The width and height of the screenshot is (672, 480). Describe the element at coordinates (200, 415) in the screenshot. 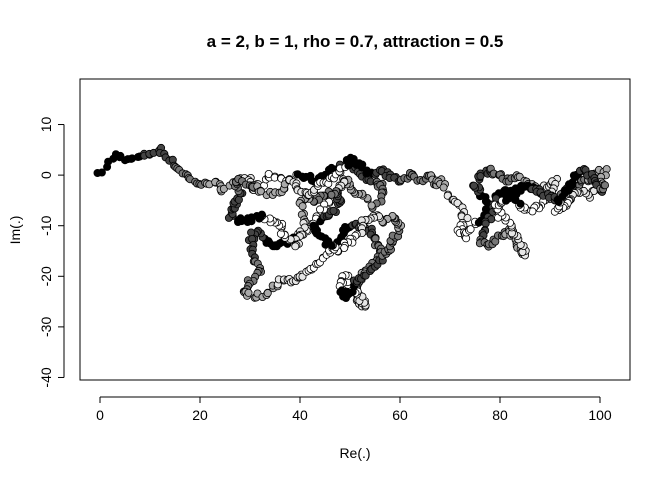

I see `x-tick-label: 20` at that location.